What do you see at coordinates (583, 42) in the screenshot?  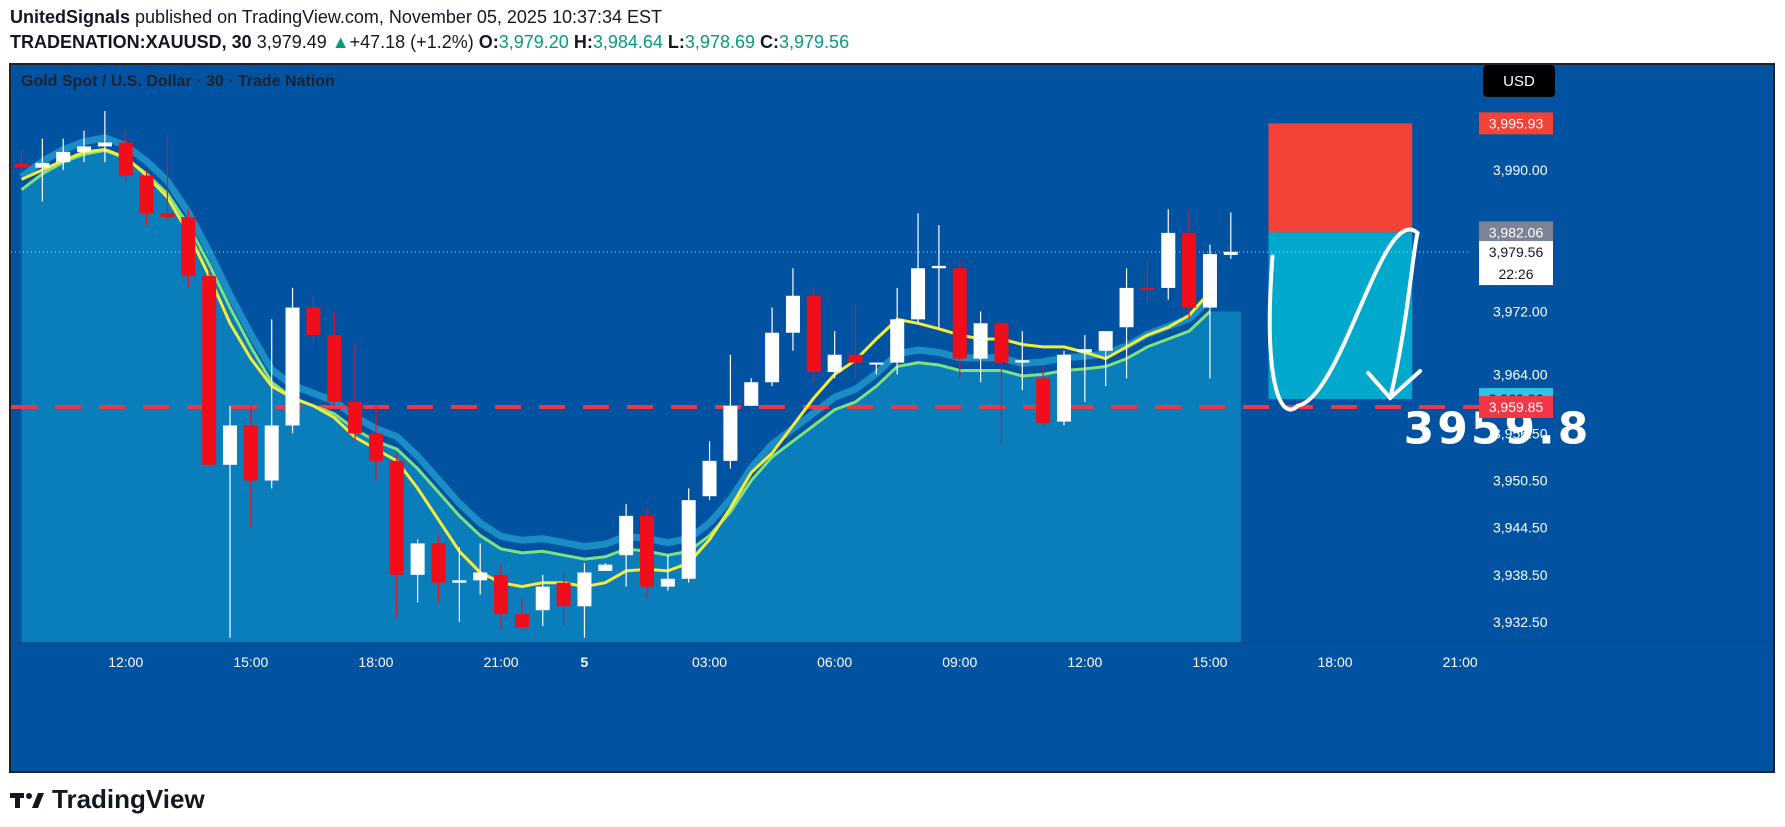 I see `high-label: H:` at bounding box center [583, 42].